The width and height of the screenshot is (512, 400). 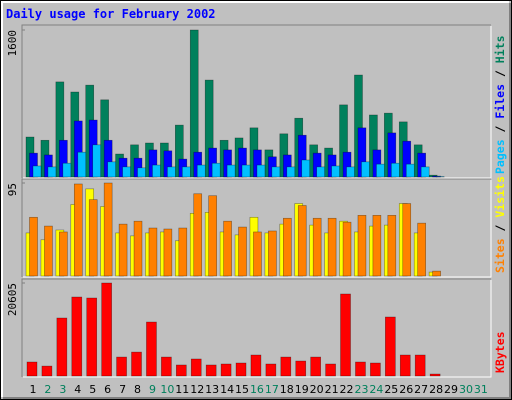 What do you see at coordinates (500, 49) in the screenshot?
I see `legend-entry: Hits` at bounding box center [500, 49].